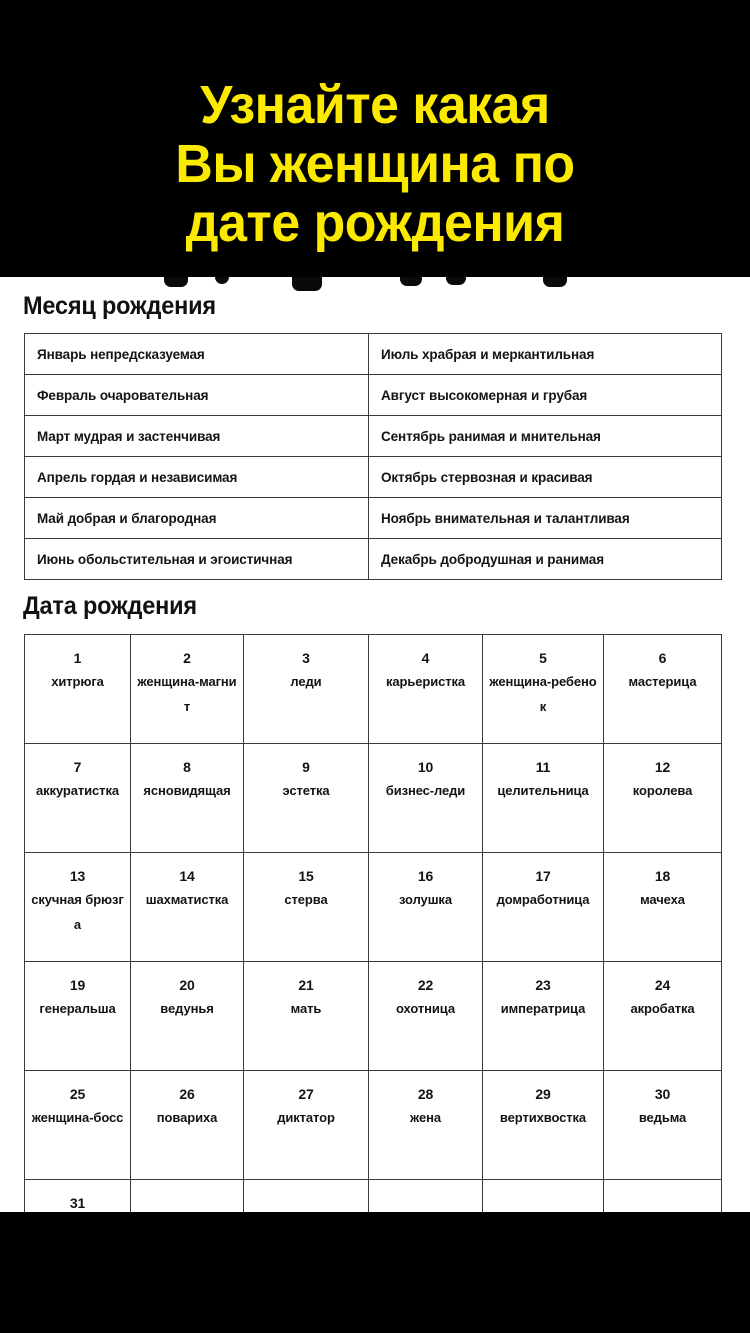  I want to click on date-number: 23, so click(543, 985).